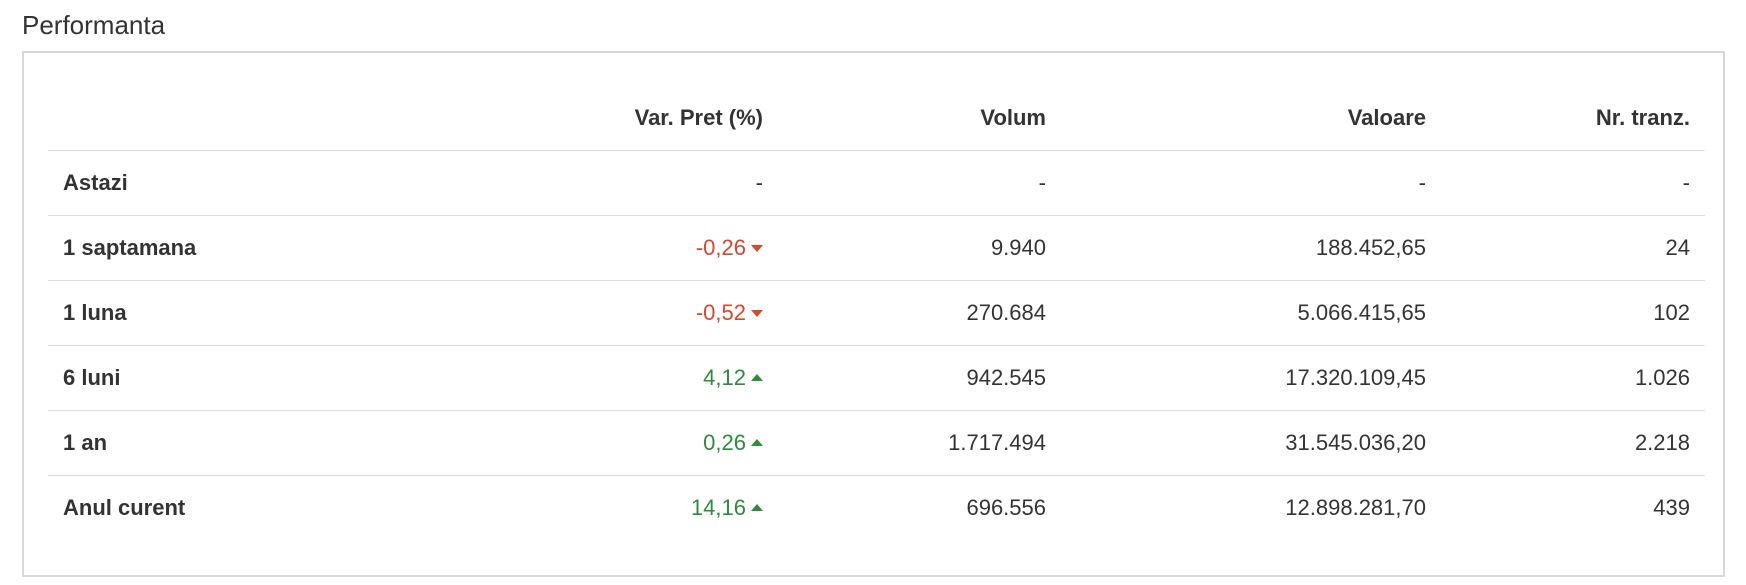 The image size is (1746, 585). I want to click on header-nr-tranz: Nr. tranz., so click(1573, 118).